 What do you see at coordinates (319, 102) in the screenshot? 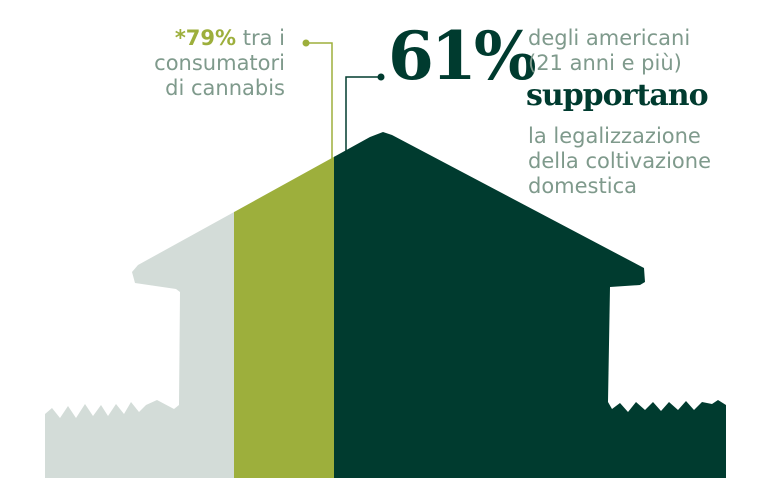
I see `consumers-leader-line` at bounding box center [319, 102].